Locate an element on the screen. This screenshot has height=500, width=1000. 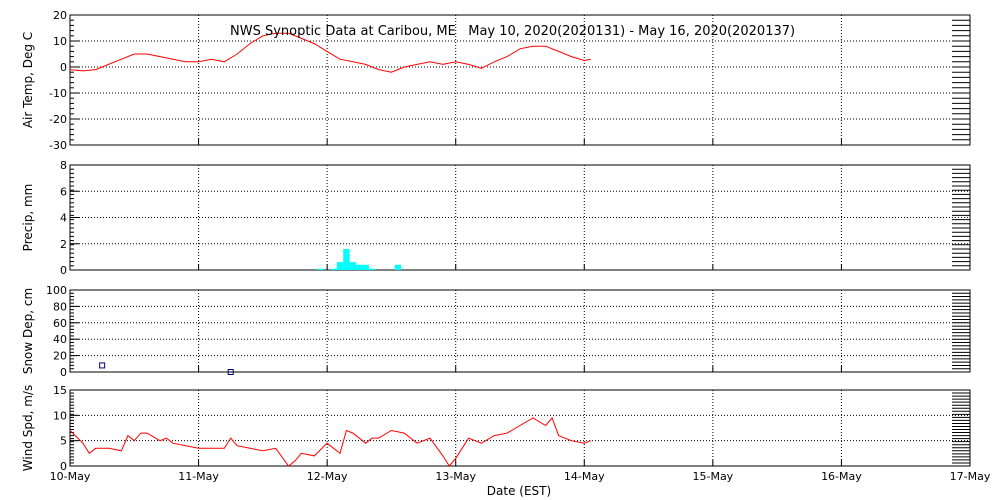
air-temp-y-tick-label: 20 is located at coordinates (60, 15).